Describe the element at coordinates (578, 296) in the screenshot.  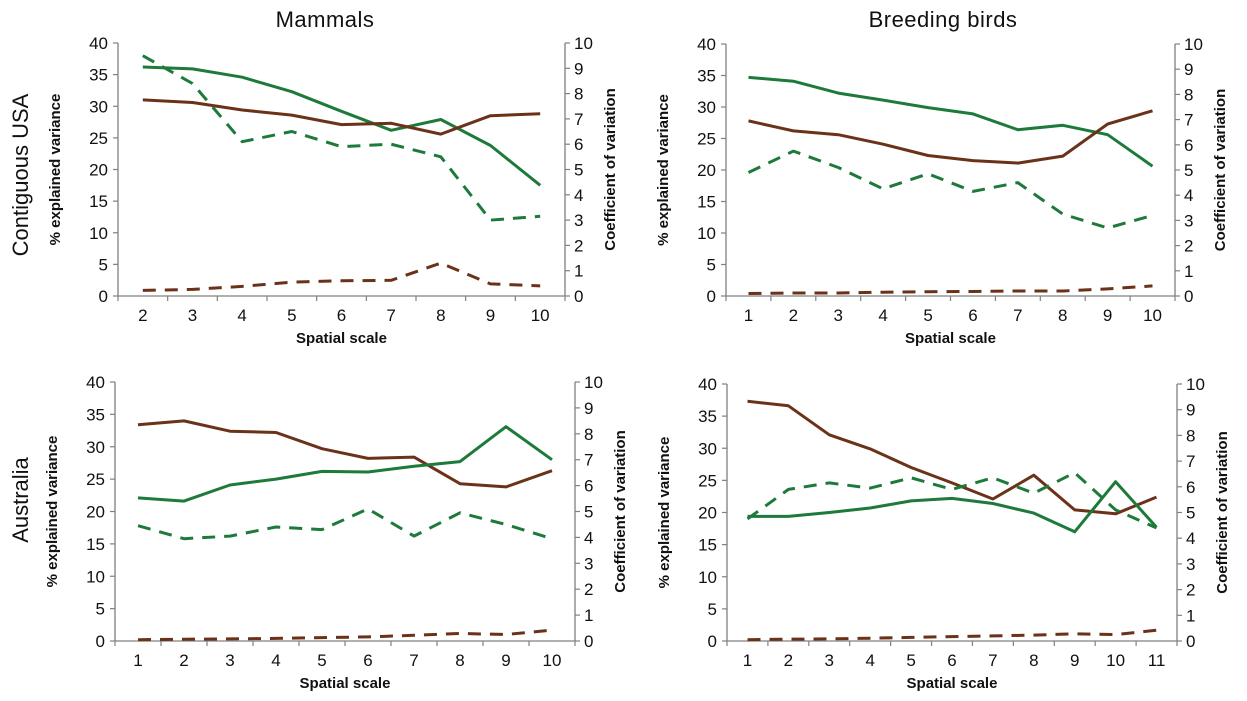
I see `right-tick-label: 0` at that location.